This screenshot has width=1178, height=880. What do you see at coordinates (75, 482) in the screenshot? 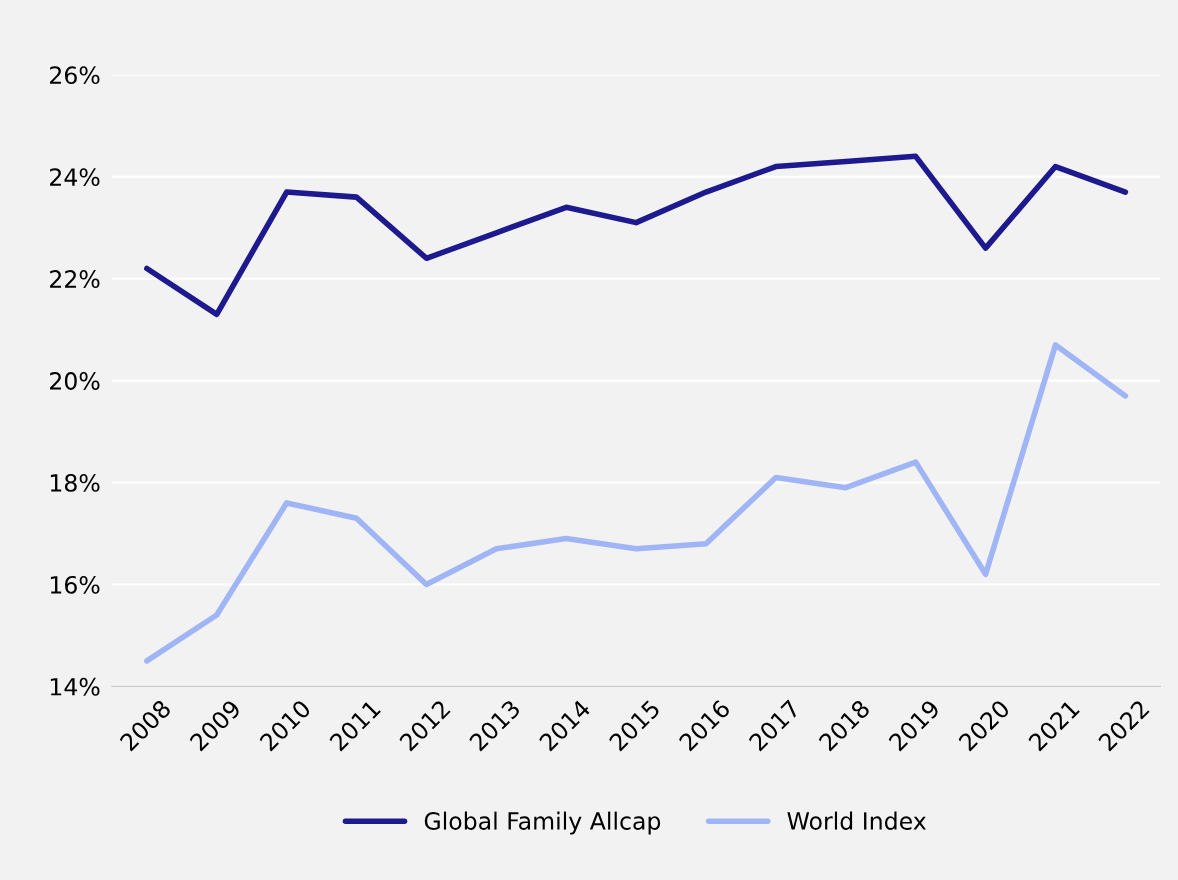
I see `y-tick-label: 18%` at bounding box center [75, 482].